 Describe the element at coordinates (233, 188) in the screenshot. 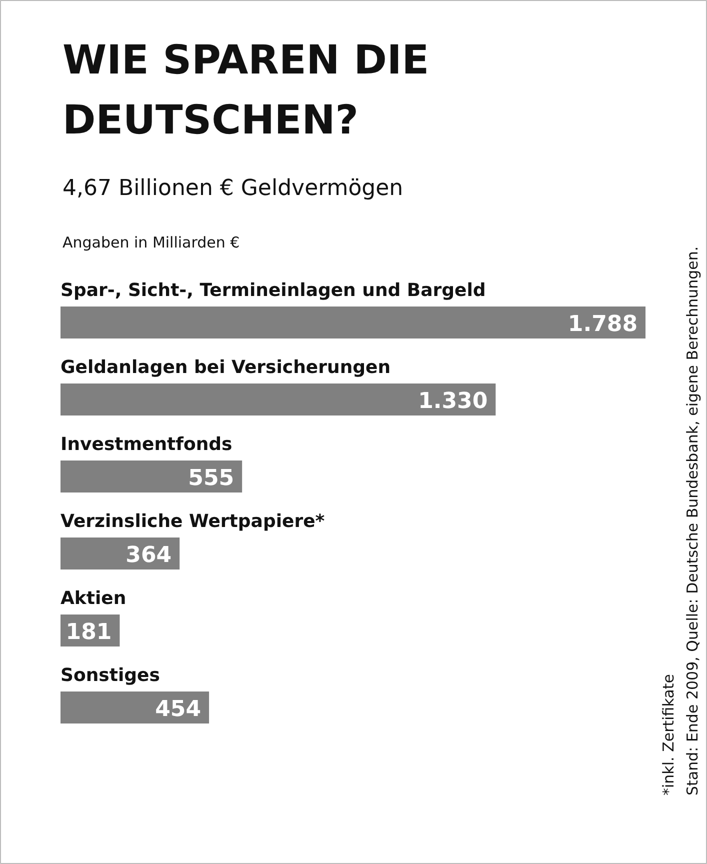

I see `chart-subtitle: 4,67 Billionen € Geldvermögen` at that location.